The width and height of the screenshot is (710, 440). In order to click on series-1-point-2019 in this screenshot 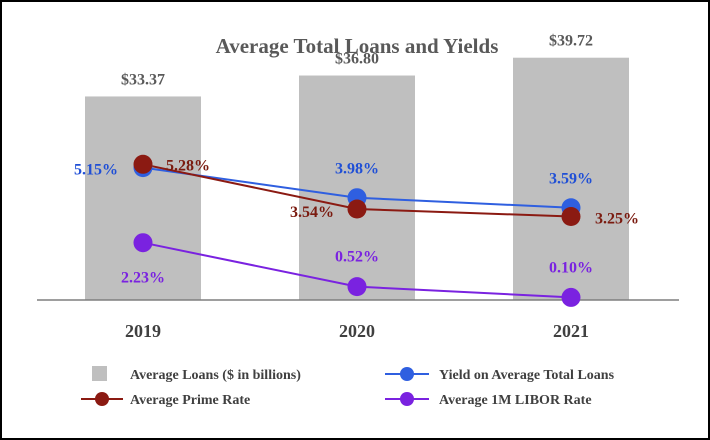, I will do `click(143, 164)`.